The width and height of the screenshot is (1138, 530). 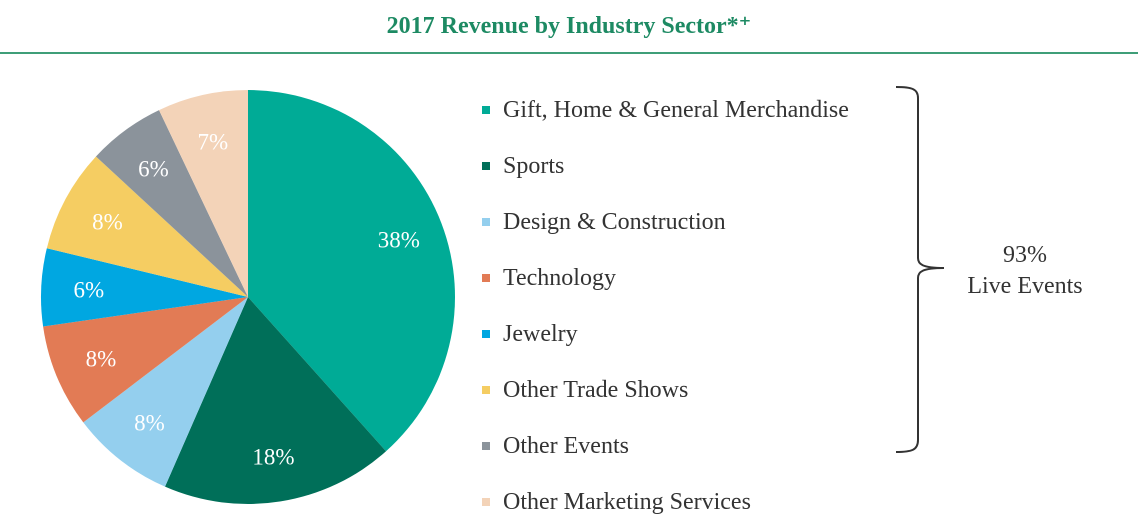 What do you see at coordinates (101, 359) in the screenshot?
I see `slice-label-3: 8%` at bounding box center [101, 359].